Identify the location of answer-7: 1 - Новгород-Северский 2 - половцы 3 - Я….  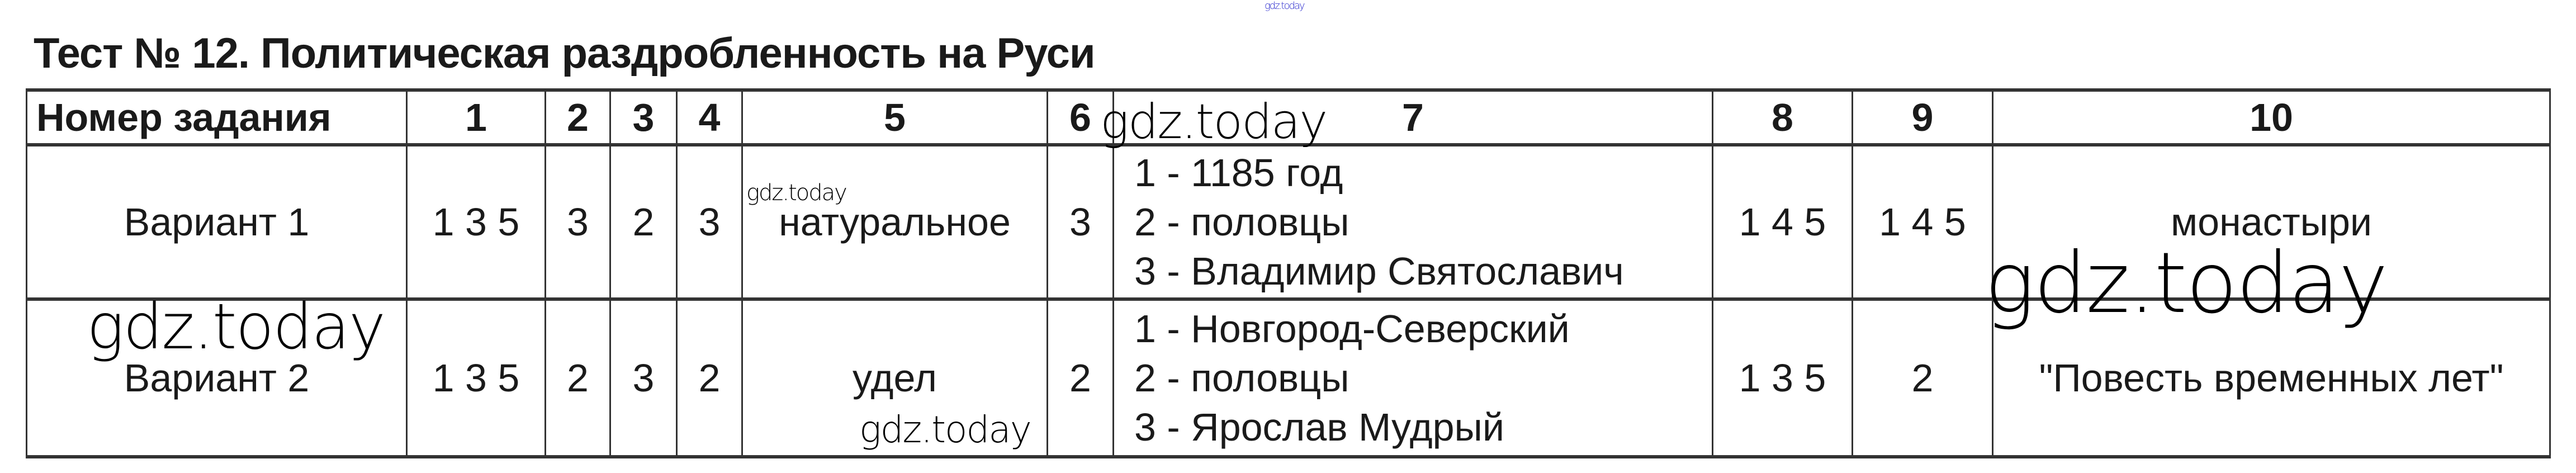
(1412, 377).